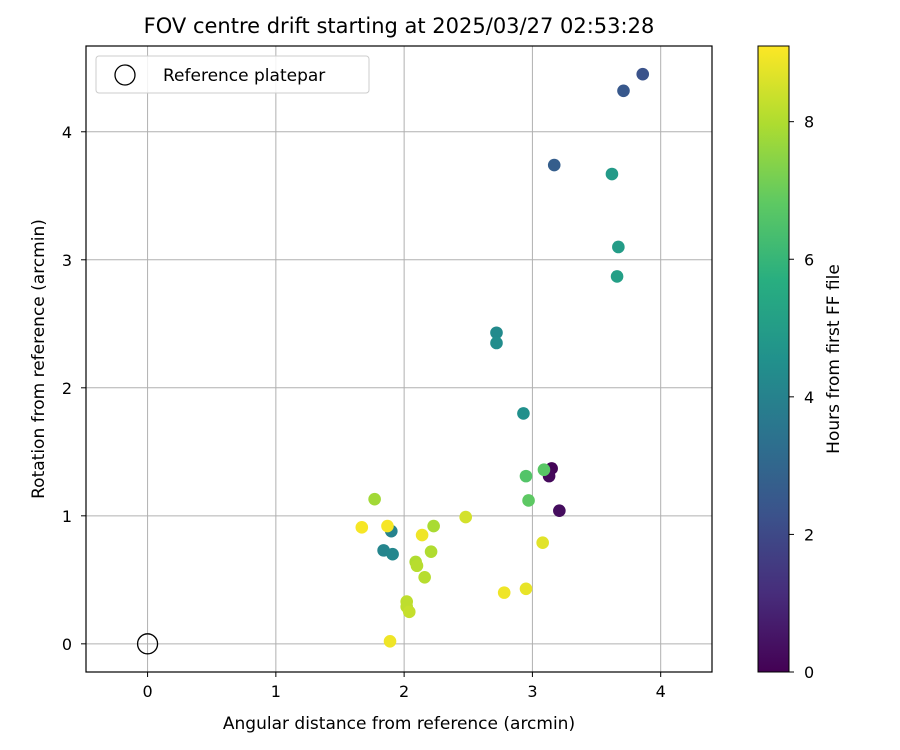  What do you see at coordinates (809, 122) in the screenshot?
I see `colorbar-tick-label: 8` at bounding box center [809, 122].